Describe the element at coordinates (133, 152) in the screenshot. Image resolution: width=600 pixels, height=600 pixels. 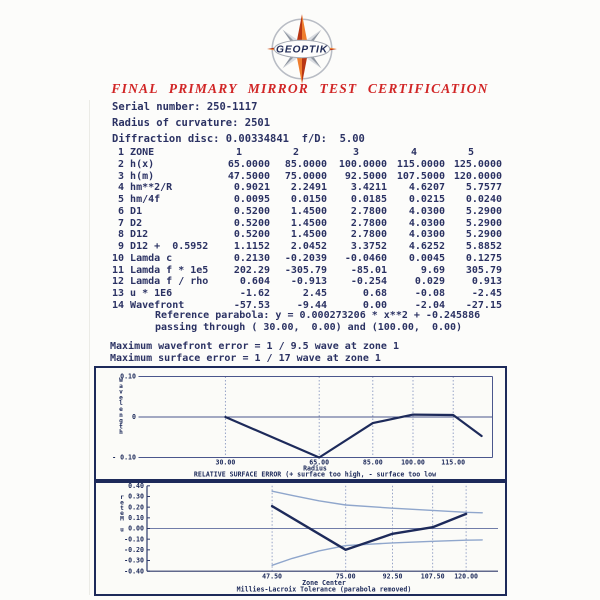
I see `row-label: 1 ZONE` at that location.